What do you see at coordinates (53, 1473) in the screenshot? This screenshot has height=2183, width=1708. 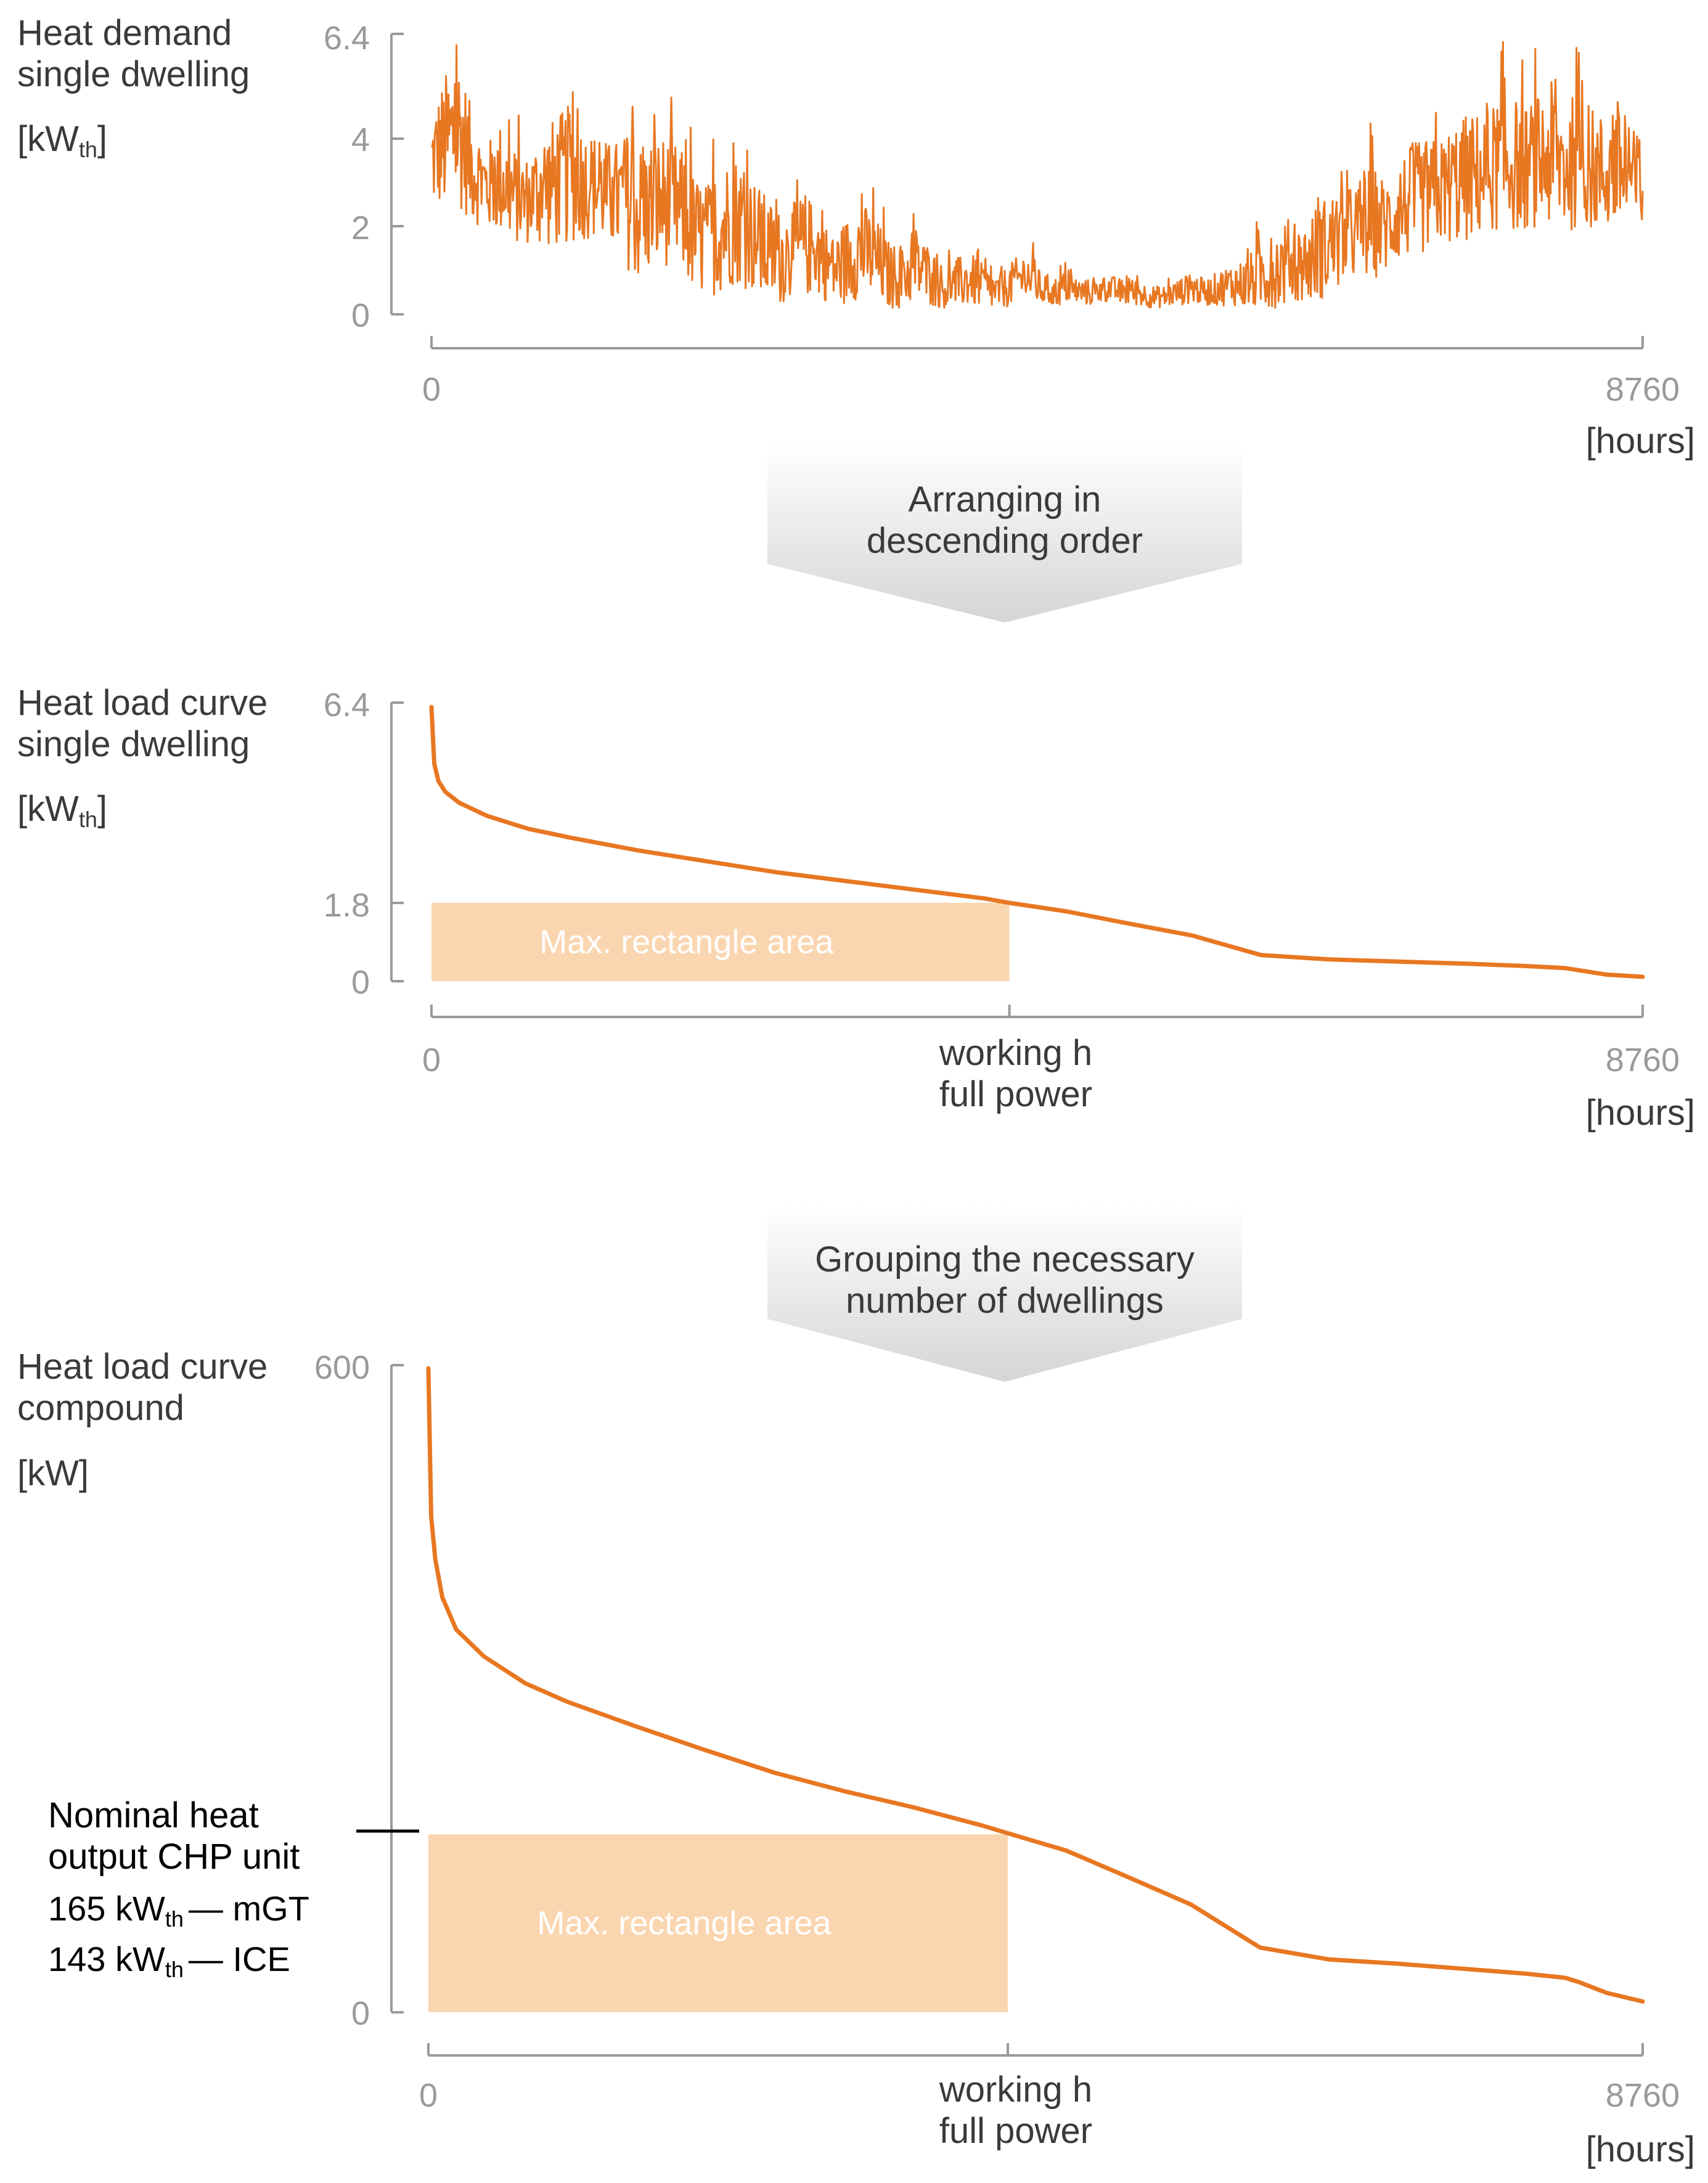 I see `chart3-unit: [kW]` at bounding box center [53, 1473].